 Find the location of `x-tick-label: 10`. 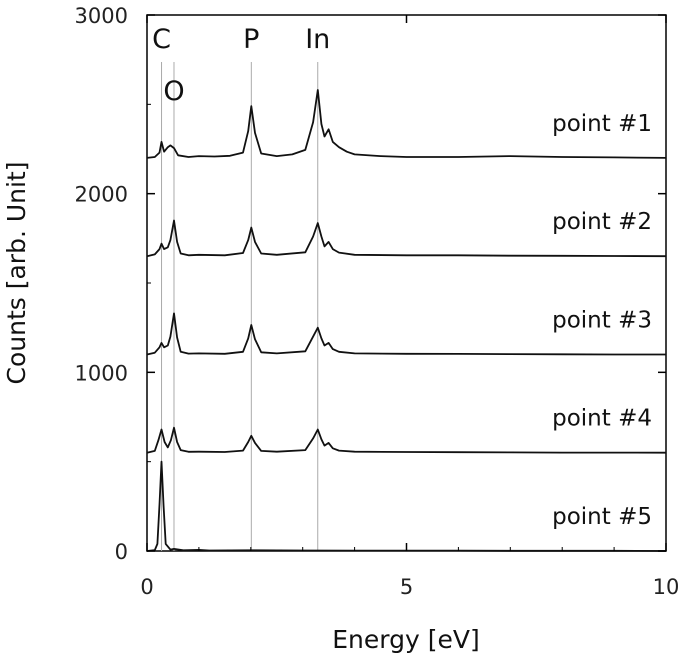

x-tick-label: 10 is located at coordinates (666, 587).